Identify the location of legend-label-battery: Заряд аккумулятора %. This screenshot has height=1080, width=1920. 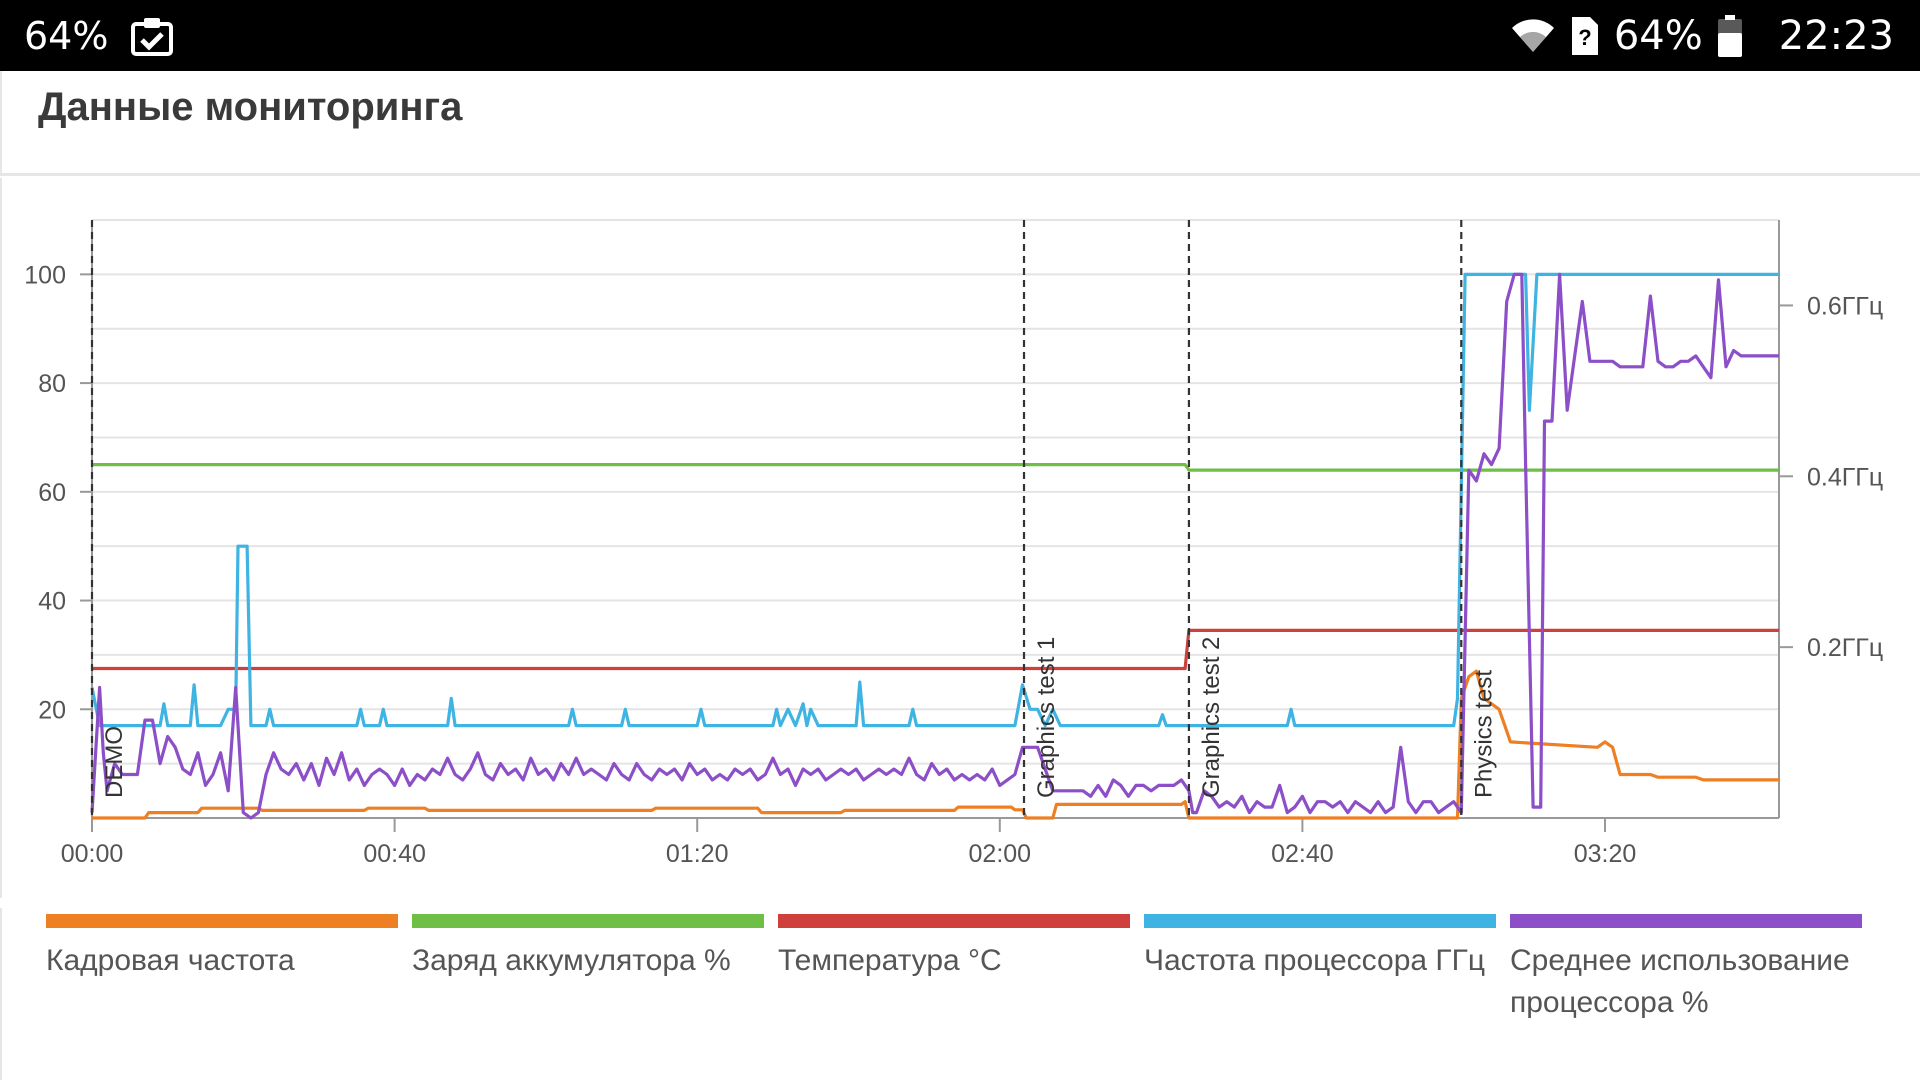
(571, 960).